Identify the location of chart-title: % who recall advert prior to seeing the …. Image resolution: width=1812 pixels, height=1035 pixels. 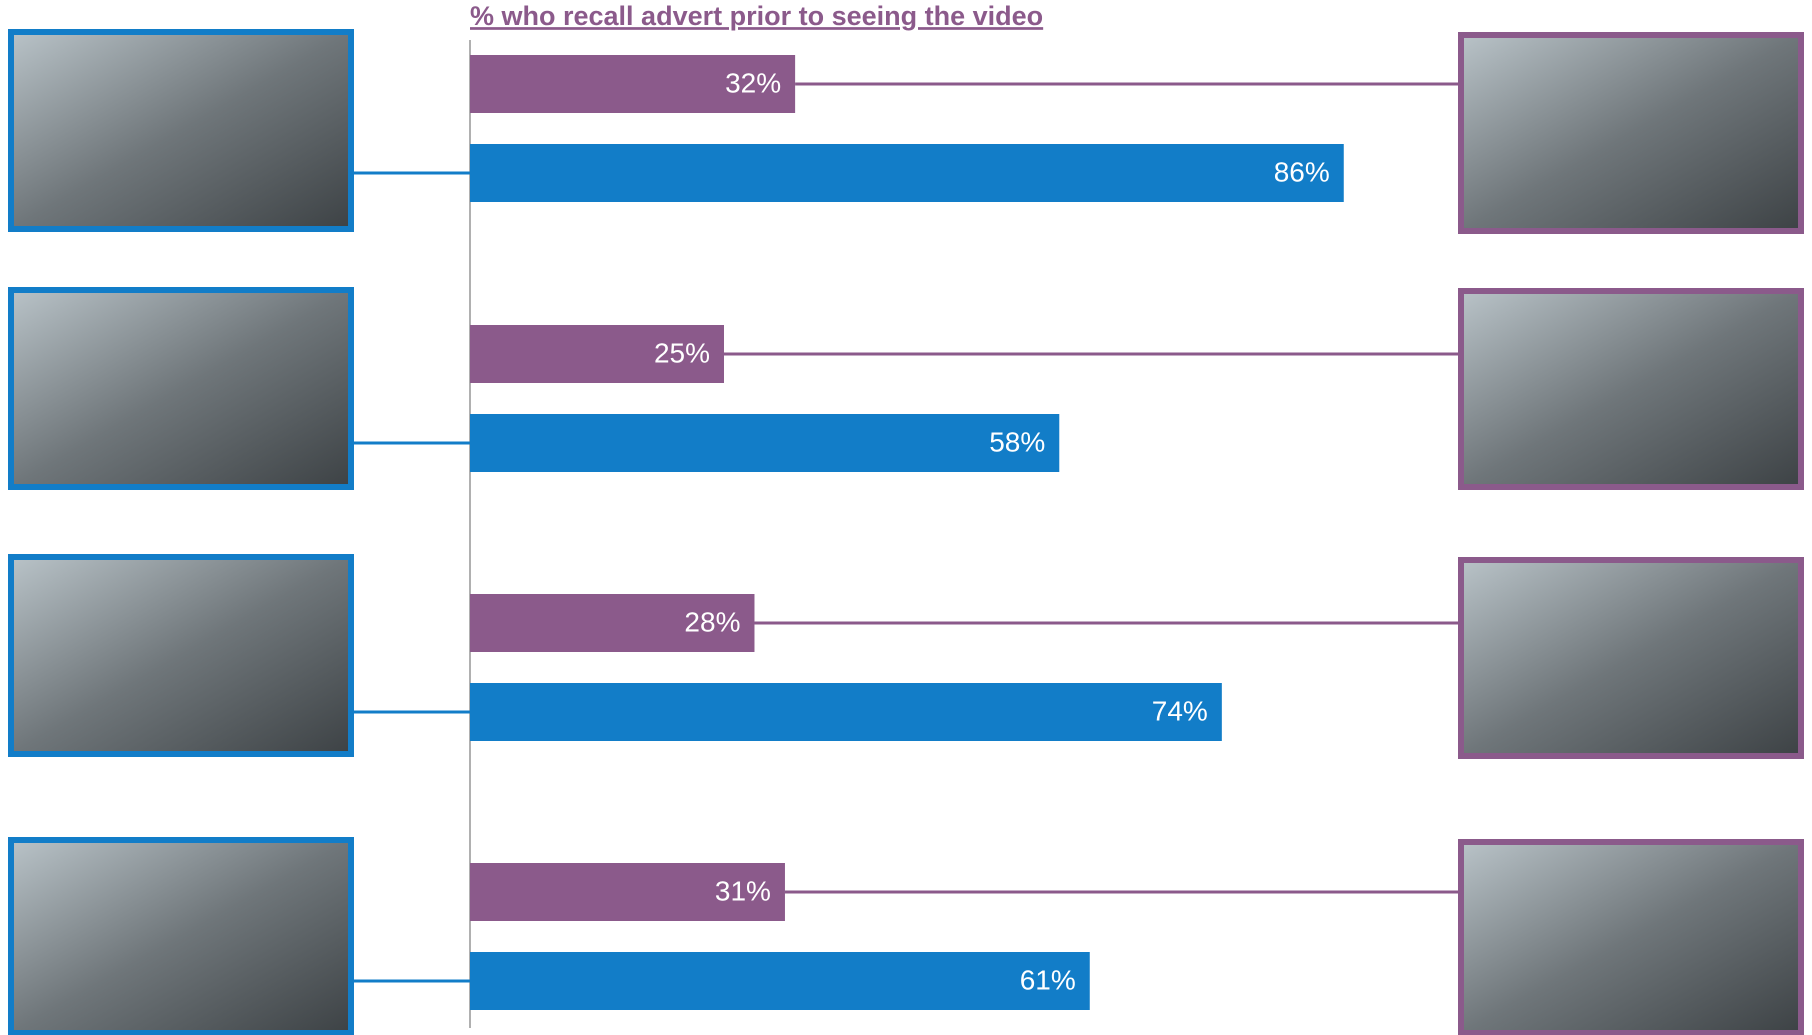
(756, 16).